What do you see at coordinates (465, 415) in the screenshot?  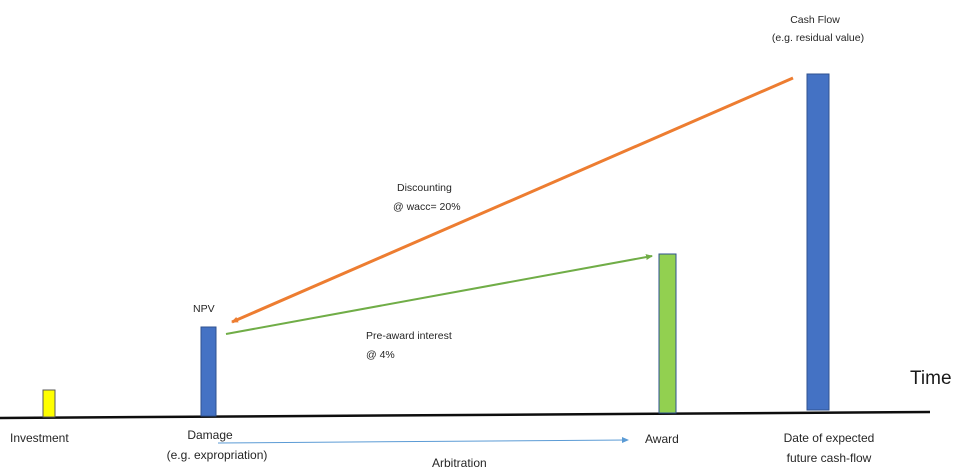 I see `time-axis-line` at bounding box center [465, 415].